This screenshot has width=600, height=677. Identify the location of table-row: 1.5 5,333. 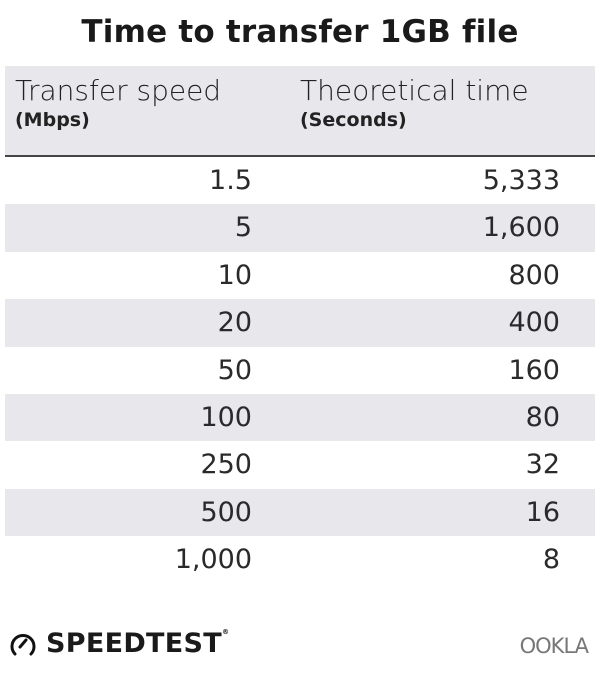
(300, 180).